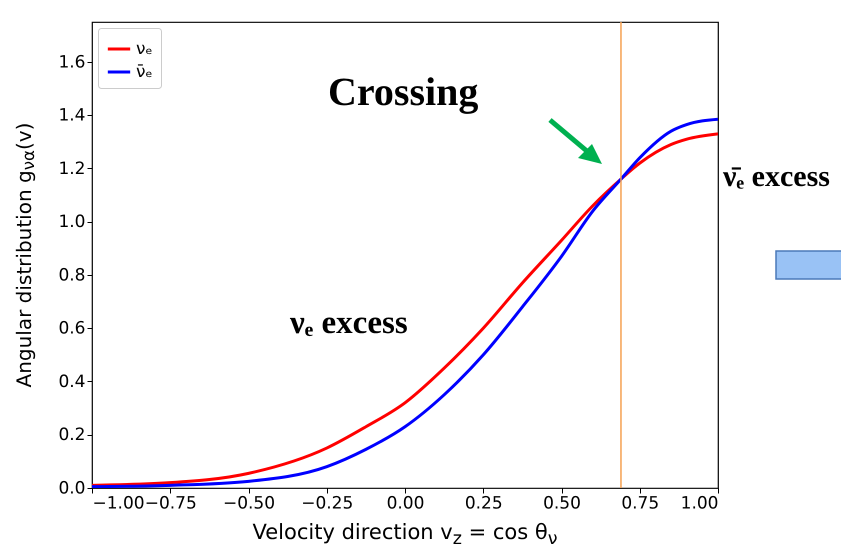  Describe the element at coordinates (483, 504) in the screenshot. I see `x-tick-label: 0.25` at that location.